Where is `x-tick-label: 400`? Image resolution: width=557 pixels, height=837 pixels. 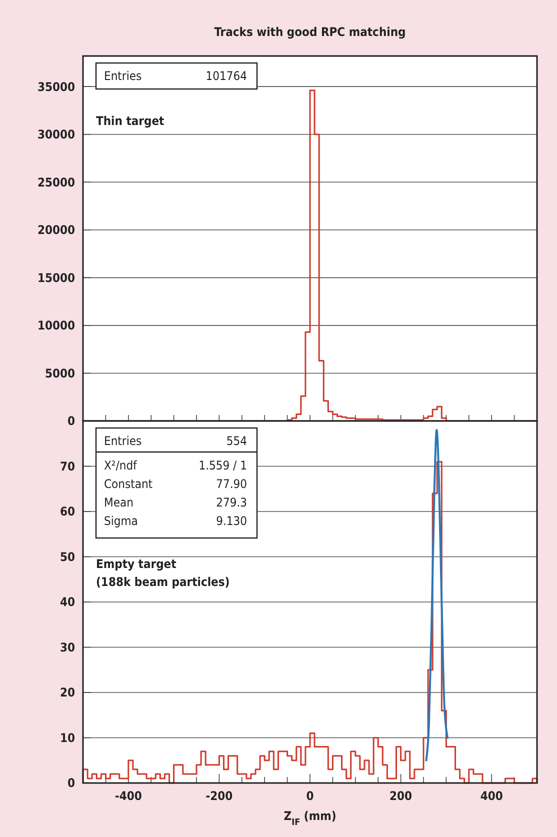
x-tick-label: 400 is located at coordinates (491, 796).